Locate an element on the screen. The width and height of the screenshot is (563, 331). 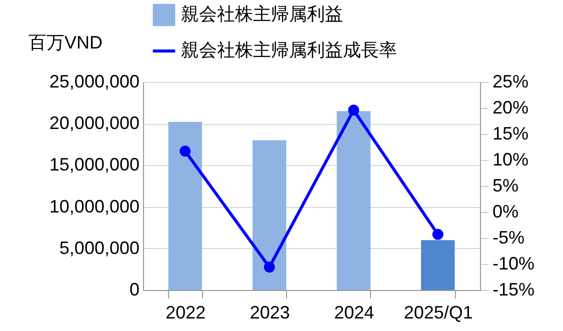
y-tick-label: 5,000,000 is located at coordinates (99, 248).